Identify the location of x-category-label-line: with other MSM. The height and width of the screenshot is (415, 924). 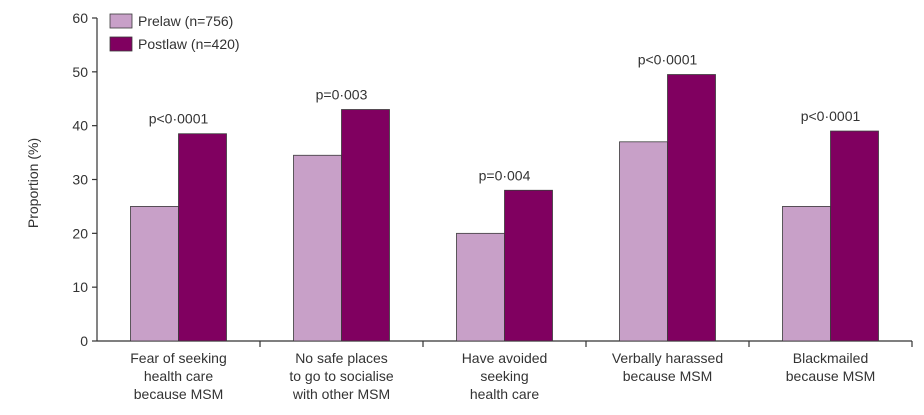
(341, 394).